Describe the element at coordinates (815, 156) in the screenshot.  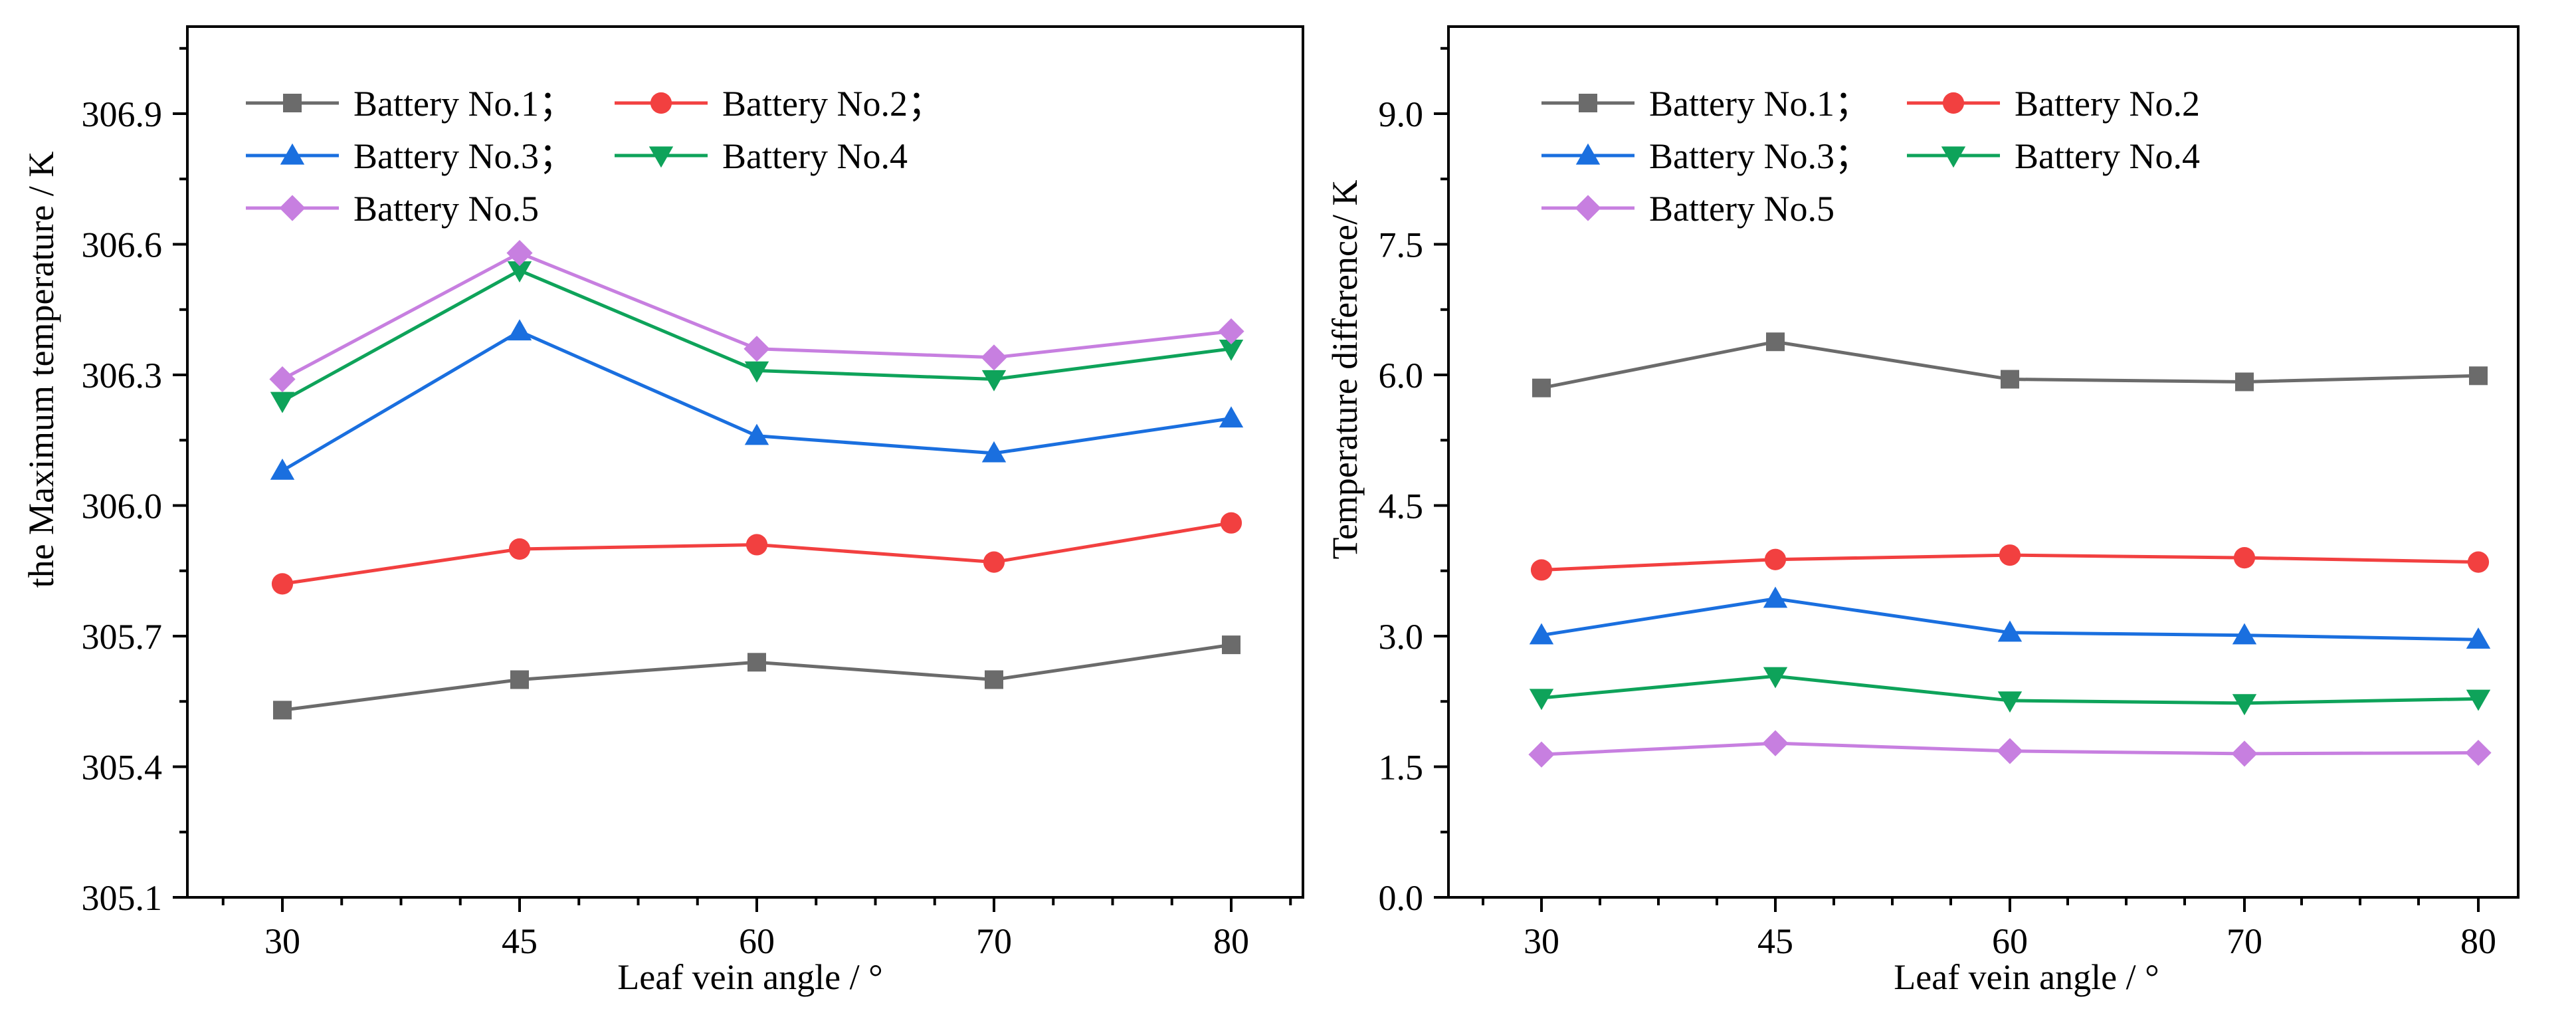
I see `left-legend-label: Battery No.4` at that location.